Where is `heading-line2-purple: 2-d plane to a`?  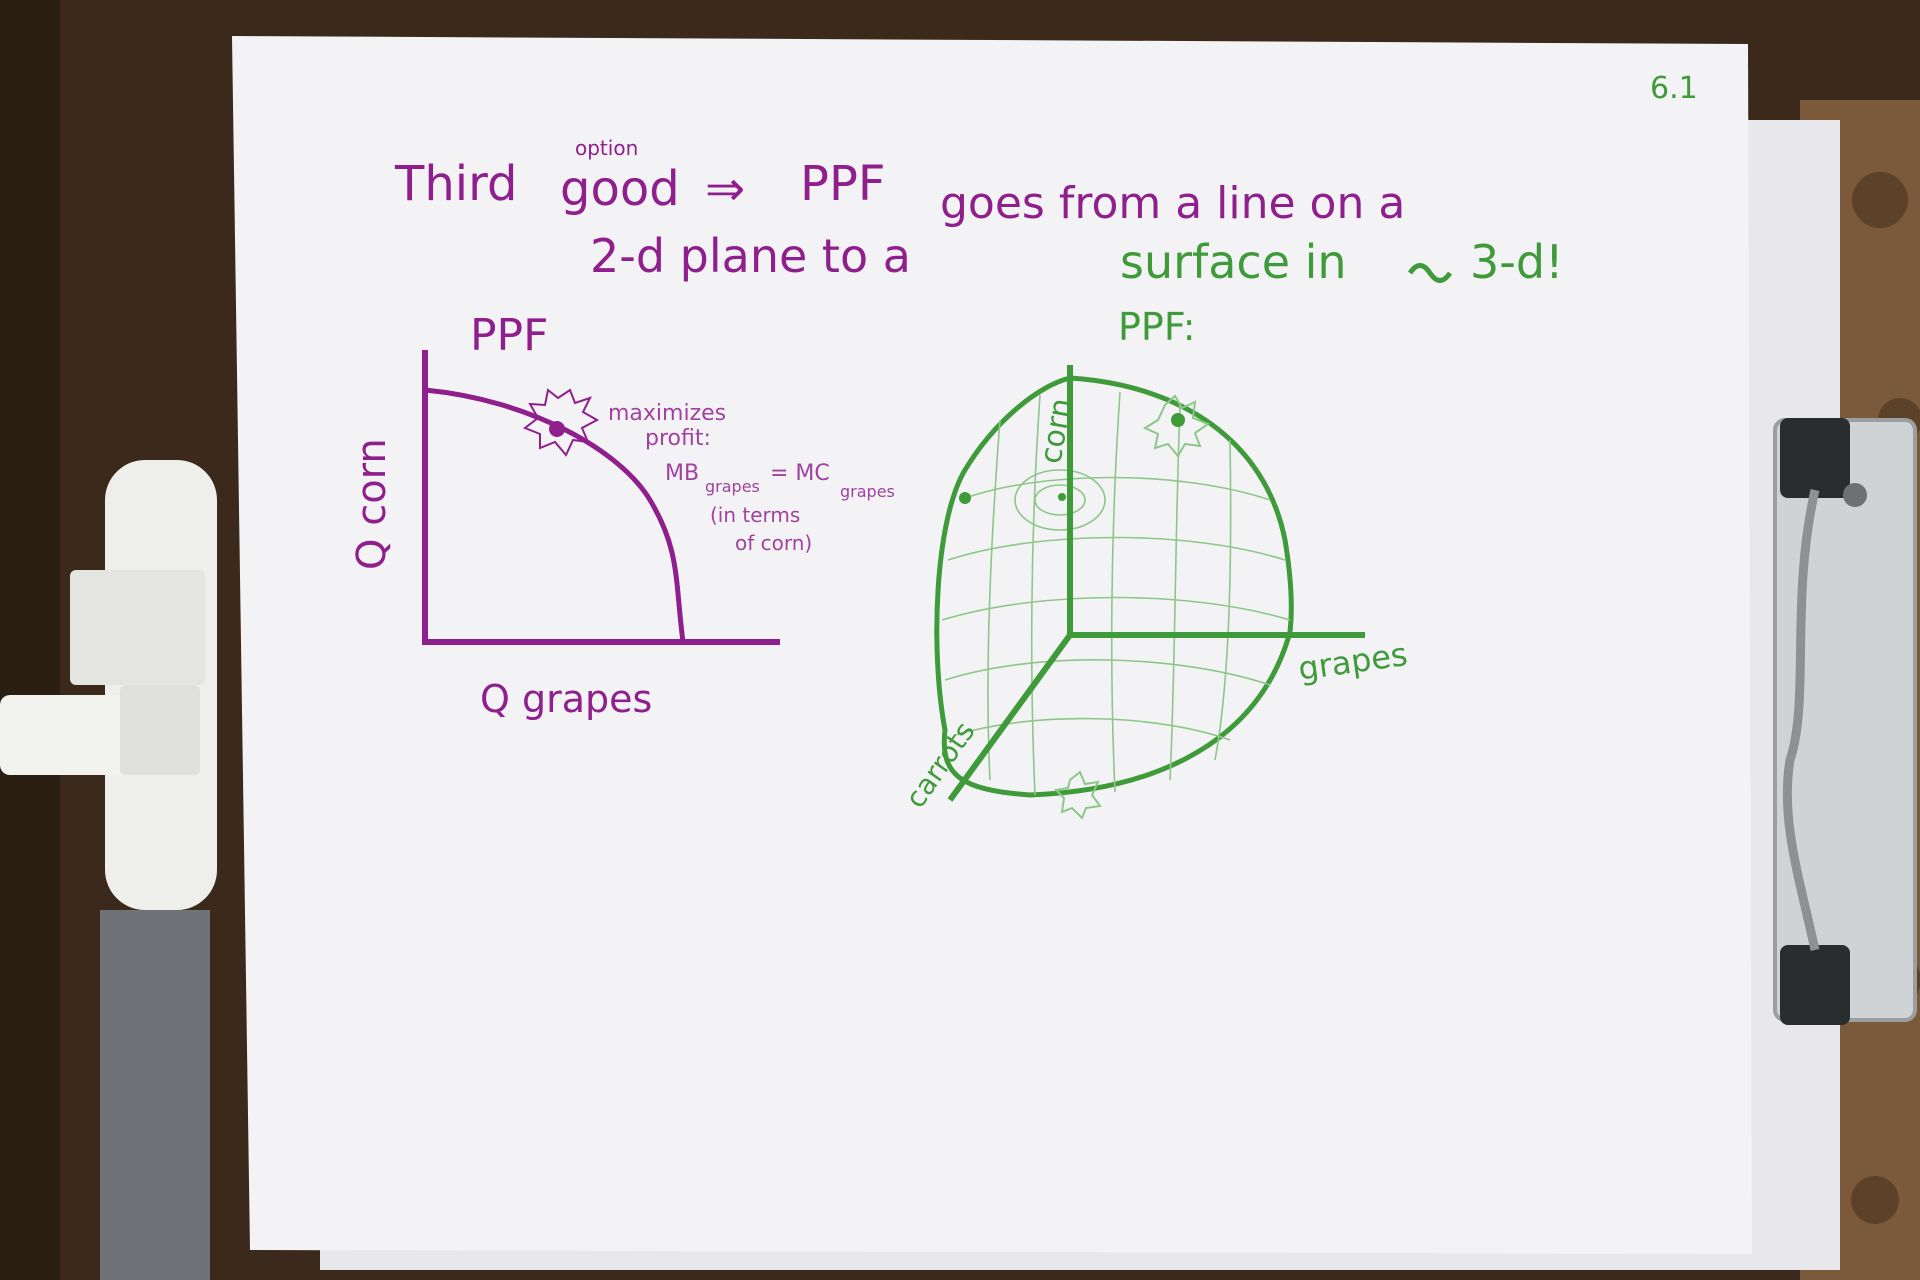 heading-line2-purple: 2-d plane to a is located at coordinates (750, 256).